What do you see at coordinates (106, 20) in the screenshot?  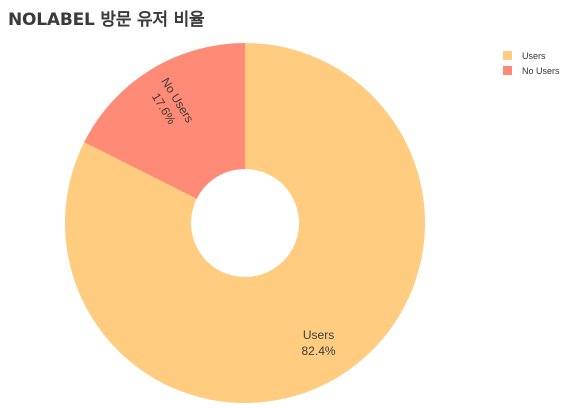 I see `chart-title: NOLABEL 방문 유저 비율` at bounding box center [106, 20].